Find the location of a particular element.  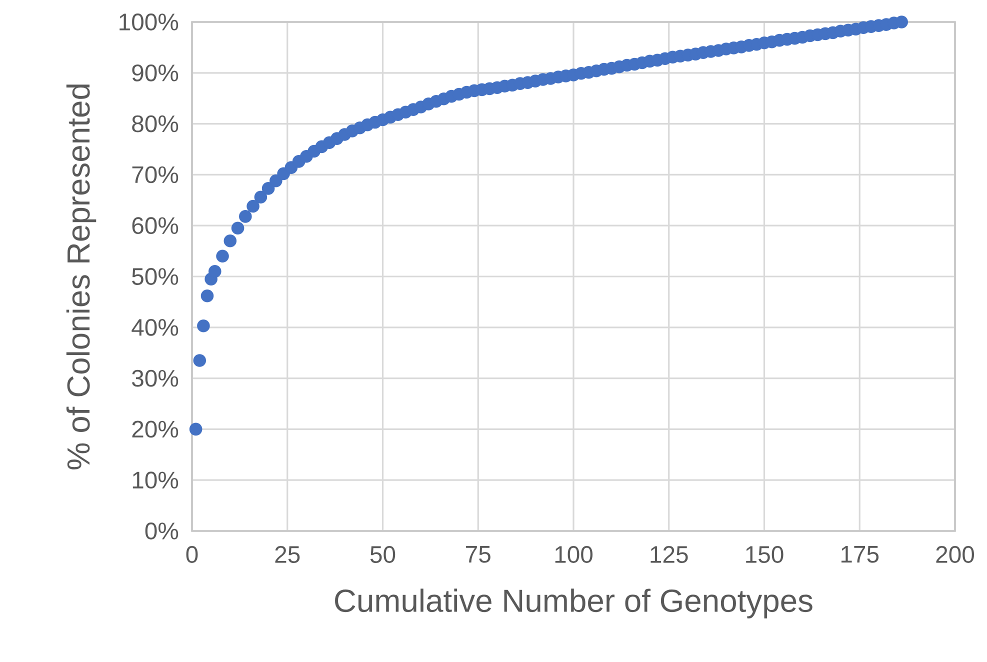

y-tick-label: 50% is located at coordinates (155, 276).